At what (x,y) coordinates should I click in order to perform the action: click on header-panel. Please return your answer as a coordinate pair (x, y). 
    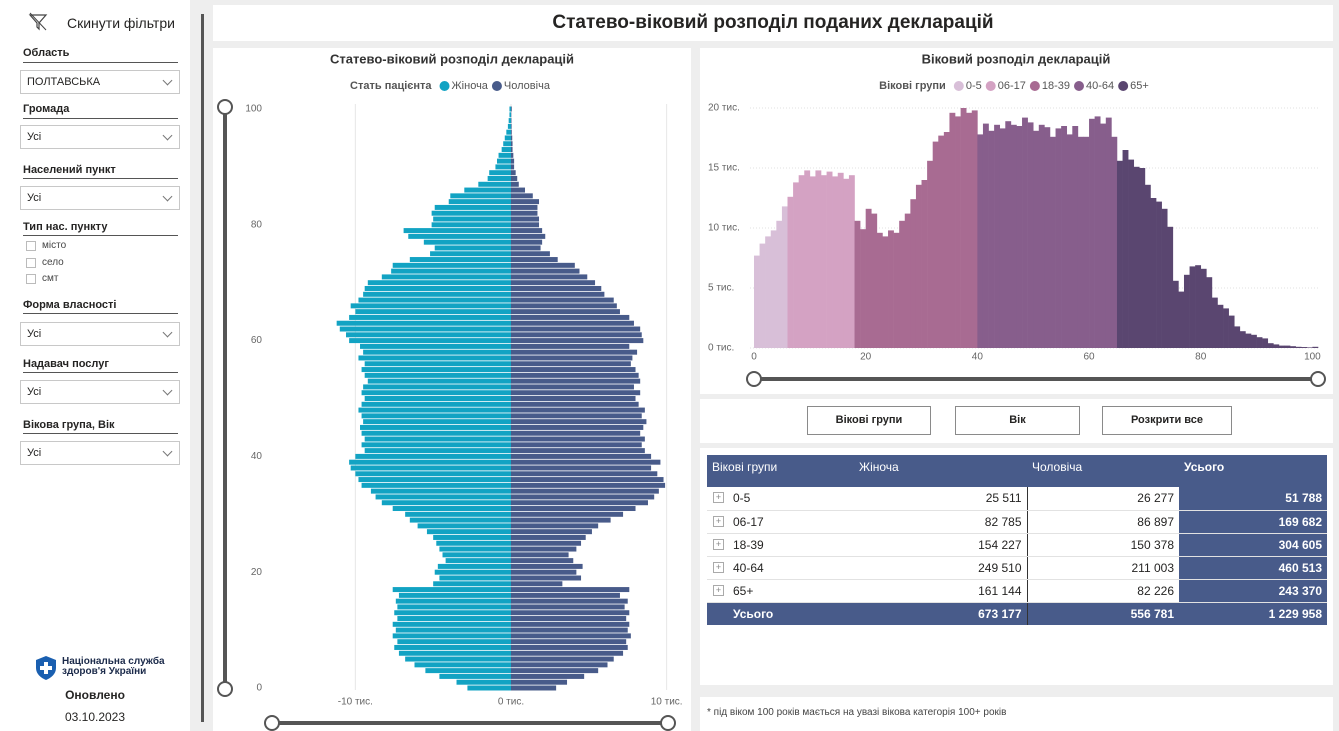
    Looking at the image, I should click on (773, 23).